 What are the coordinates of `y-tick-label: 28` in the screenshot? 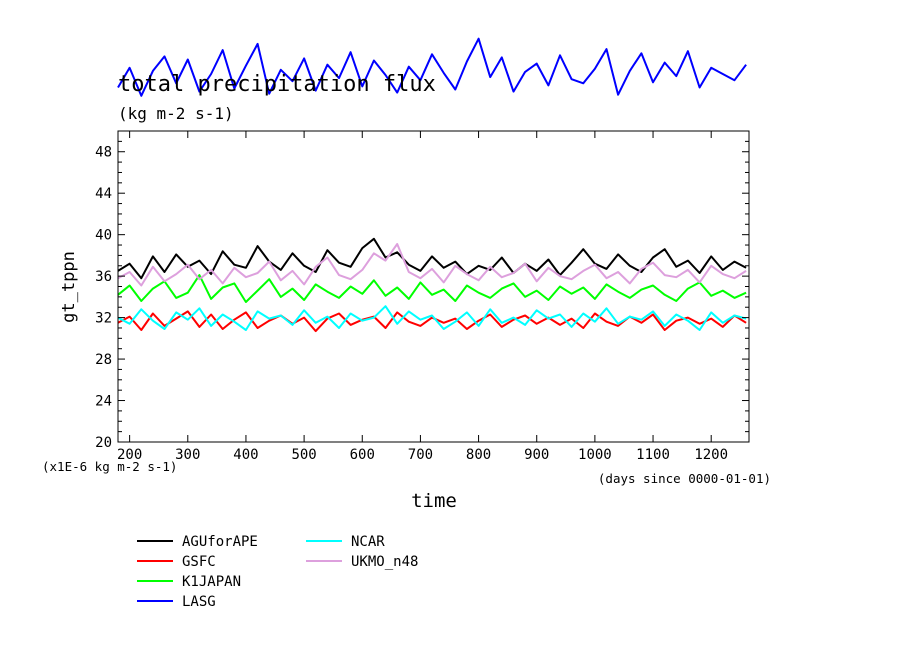 It's located at (103, 360).